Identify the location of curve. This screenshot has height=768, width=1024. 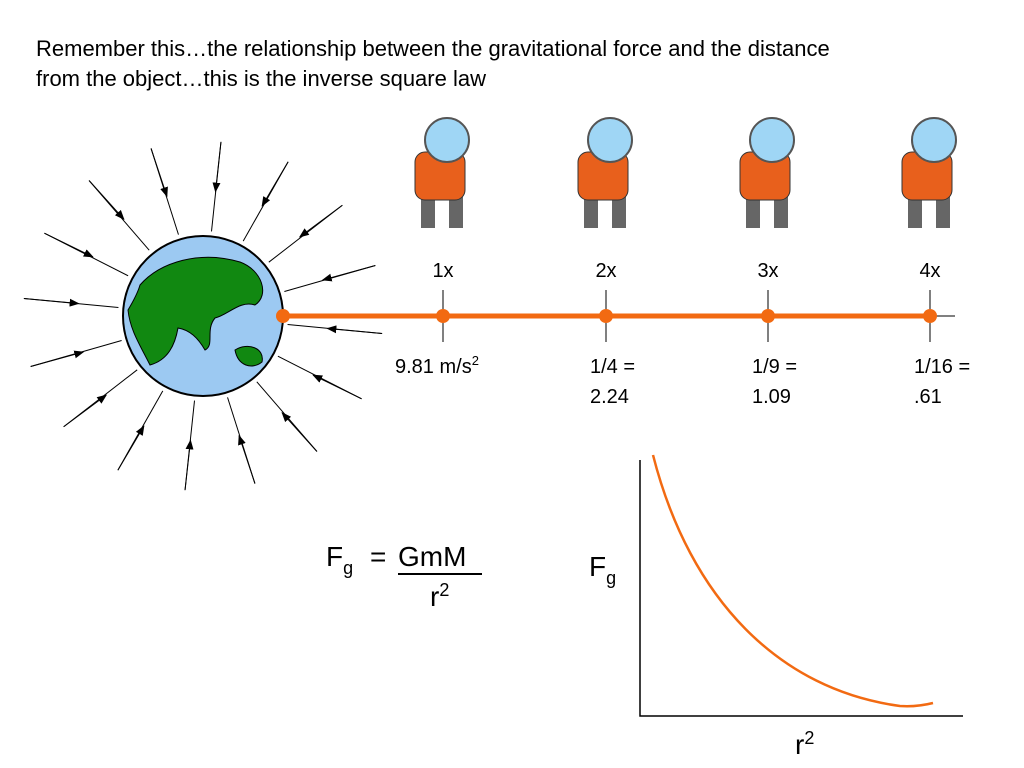
(792, 581).